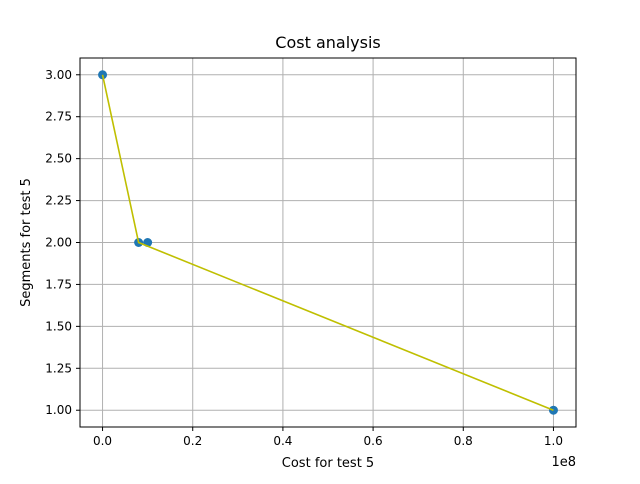 Image resolution: width=640 pixels, height=484 pixels. I want to click on y-tick-label: 1.25, so click(58, 368).